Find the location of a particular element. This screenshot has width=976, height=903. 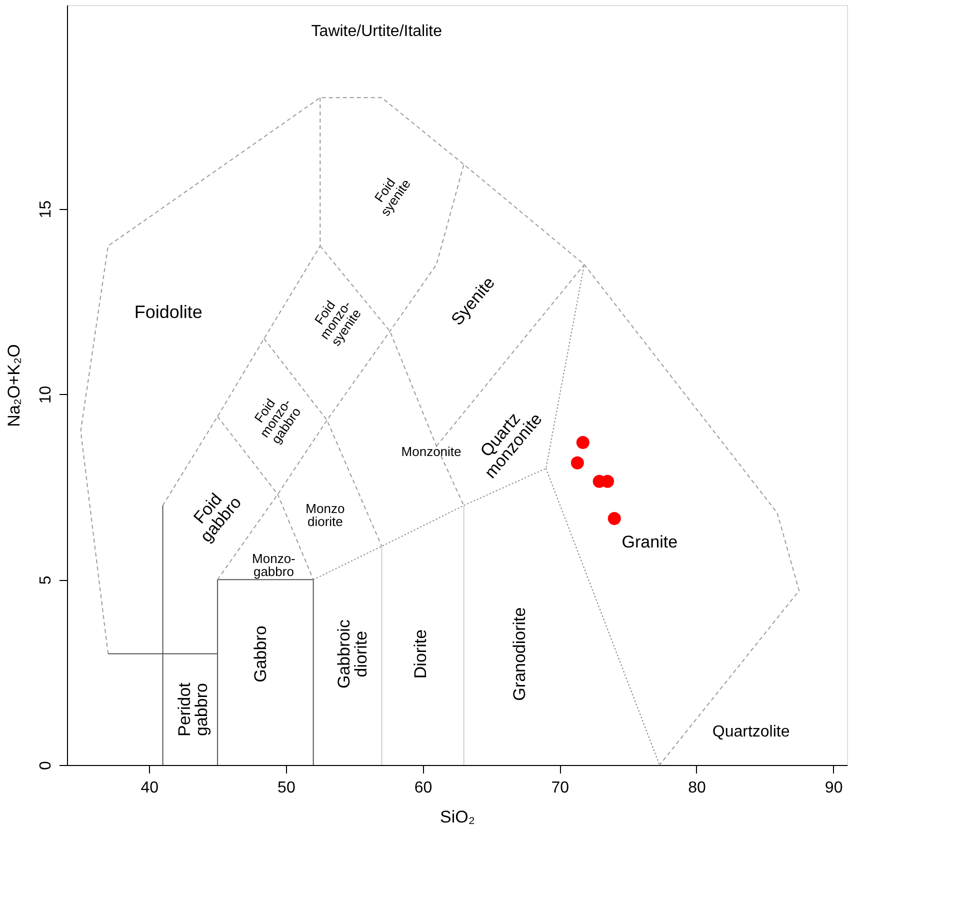

annotation: Monzo- gabbro is located at coordinates (274, 565).